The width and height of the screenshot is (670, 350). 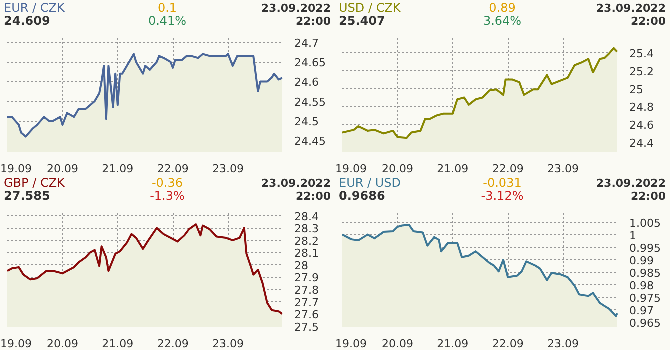 What do you see at coordinates (34, 8) in the screenshot?
I see `chart-title: EUR / CZK` at bounding box center [34, 8].